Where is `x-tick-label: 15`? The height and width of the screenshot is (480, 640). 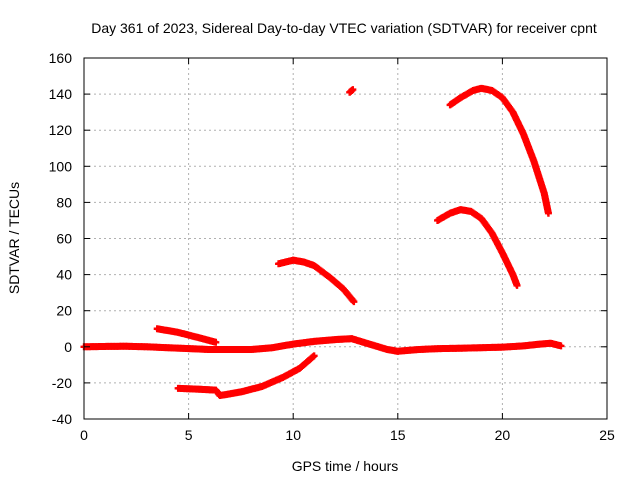
x-tick-label: 15 is located at coordinates (398, 435).